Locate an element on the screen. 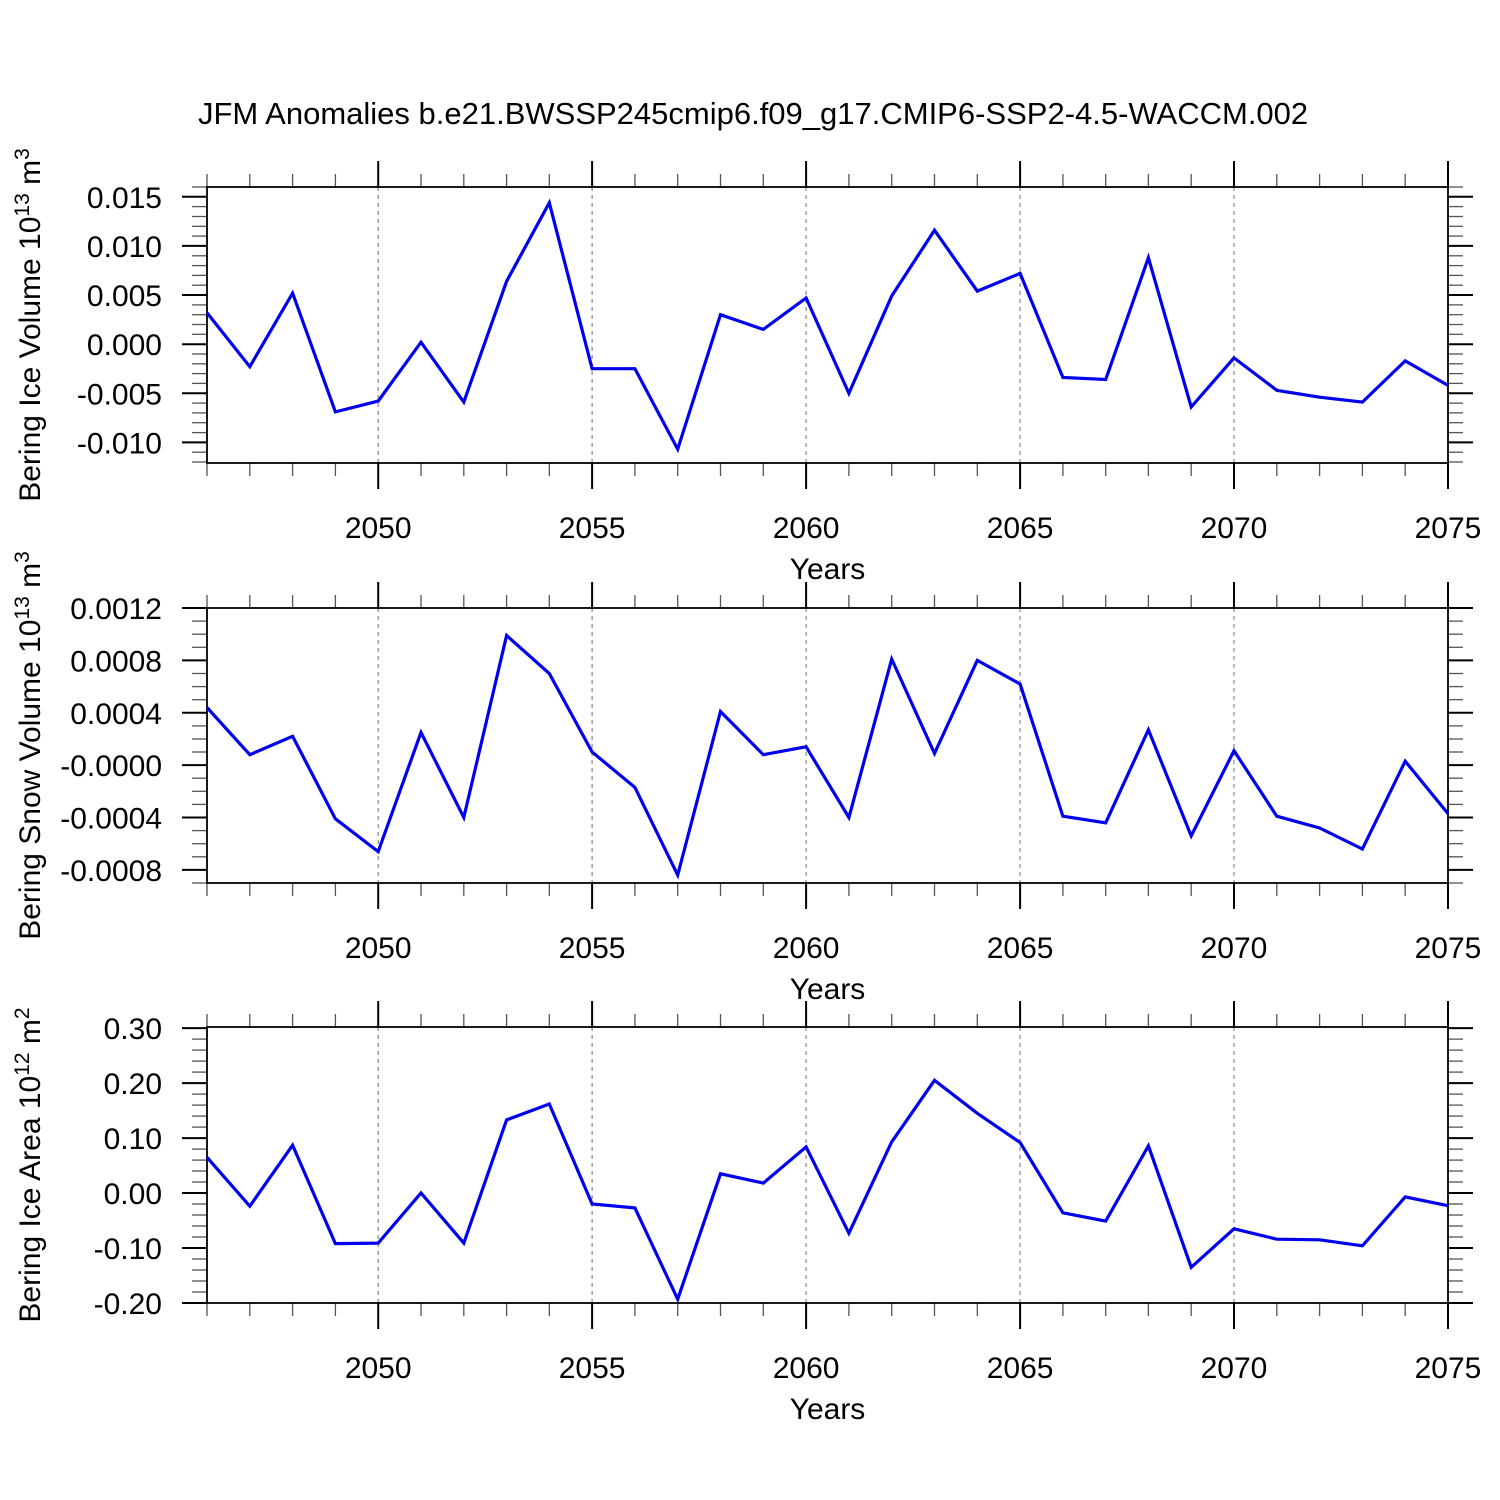 The height and width of the screenshot is (1500, 1500). y-tick-label: 0.0008 is located at coordinates (116, 661).